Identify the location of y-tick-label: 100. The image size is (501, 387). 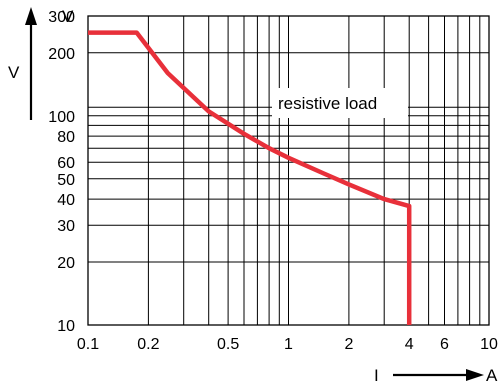
(61, 117).